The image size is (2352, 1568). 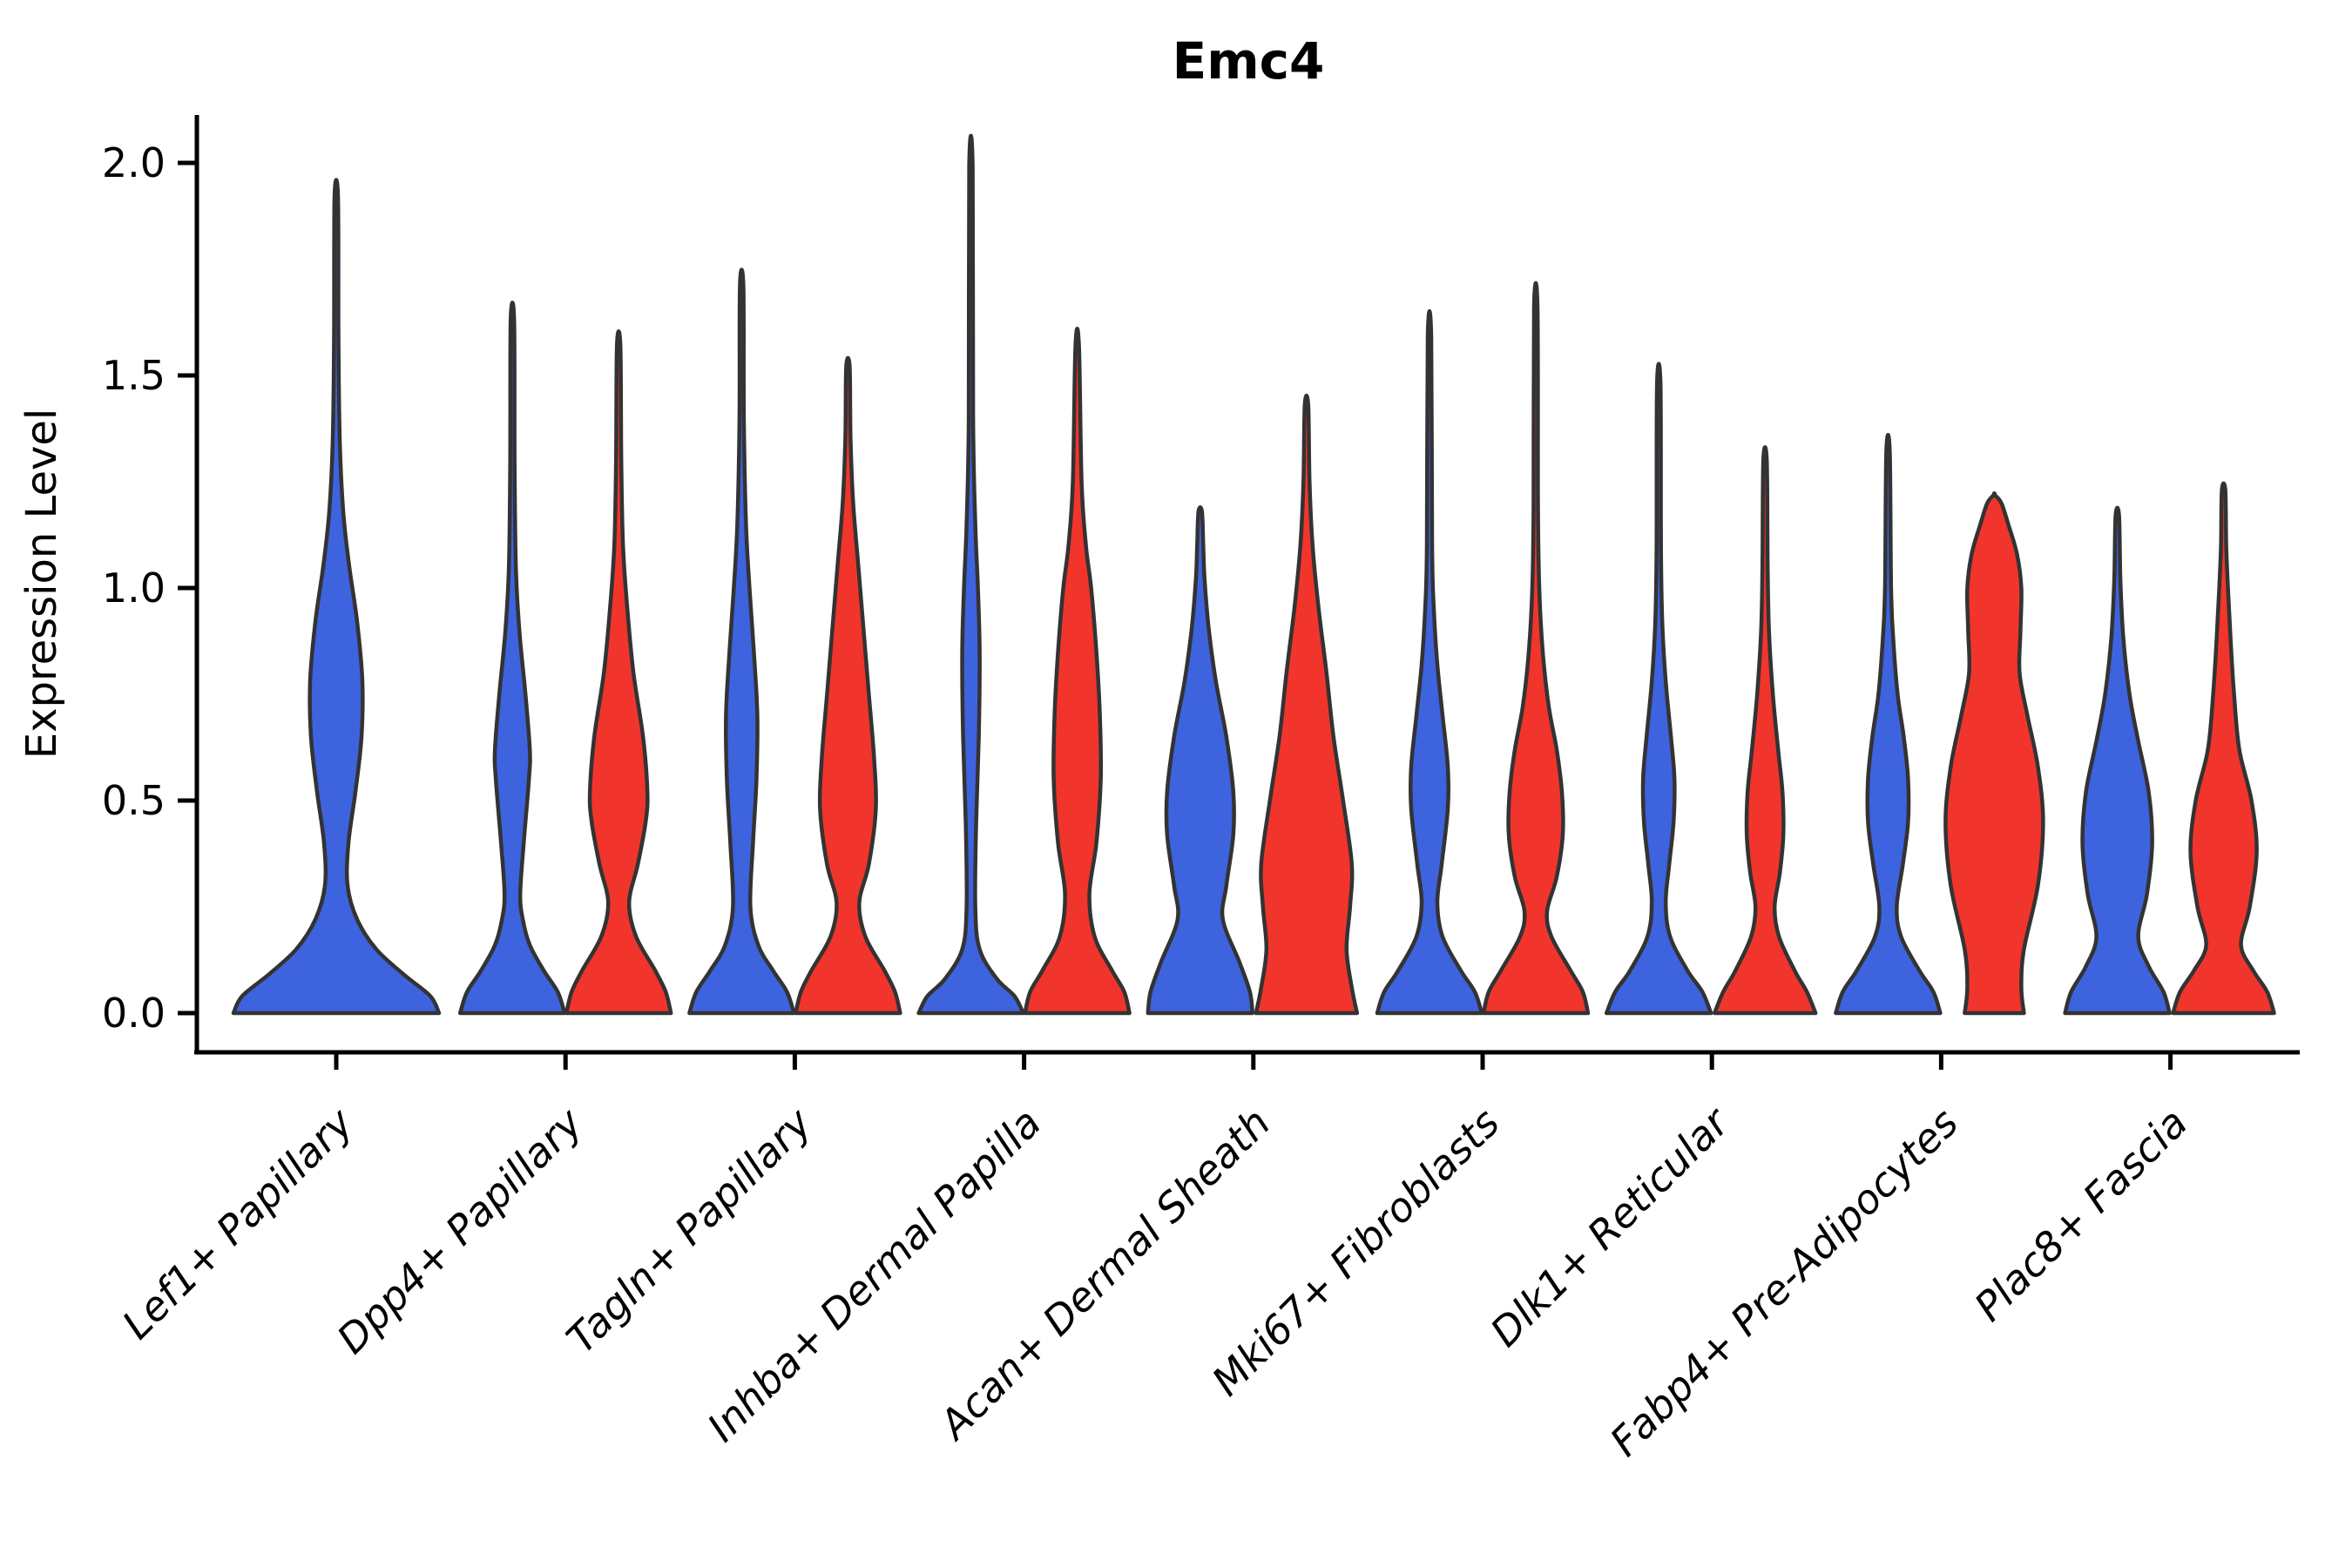 I want to click on x-tick-label-plac8: Plac8+ Fascia, so click(x=2081, y=1214).